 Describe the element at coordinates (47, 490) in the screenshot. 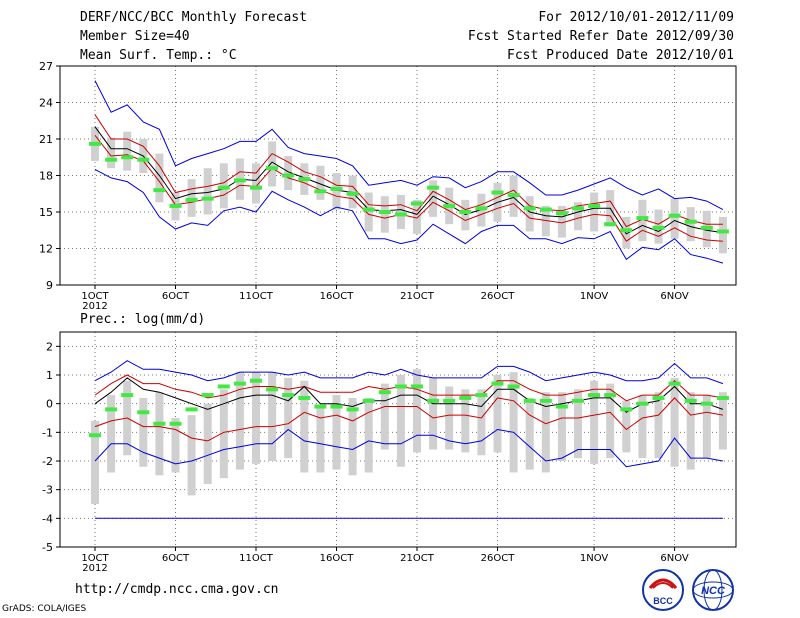

I see `y-tick-label: -3` at that location.